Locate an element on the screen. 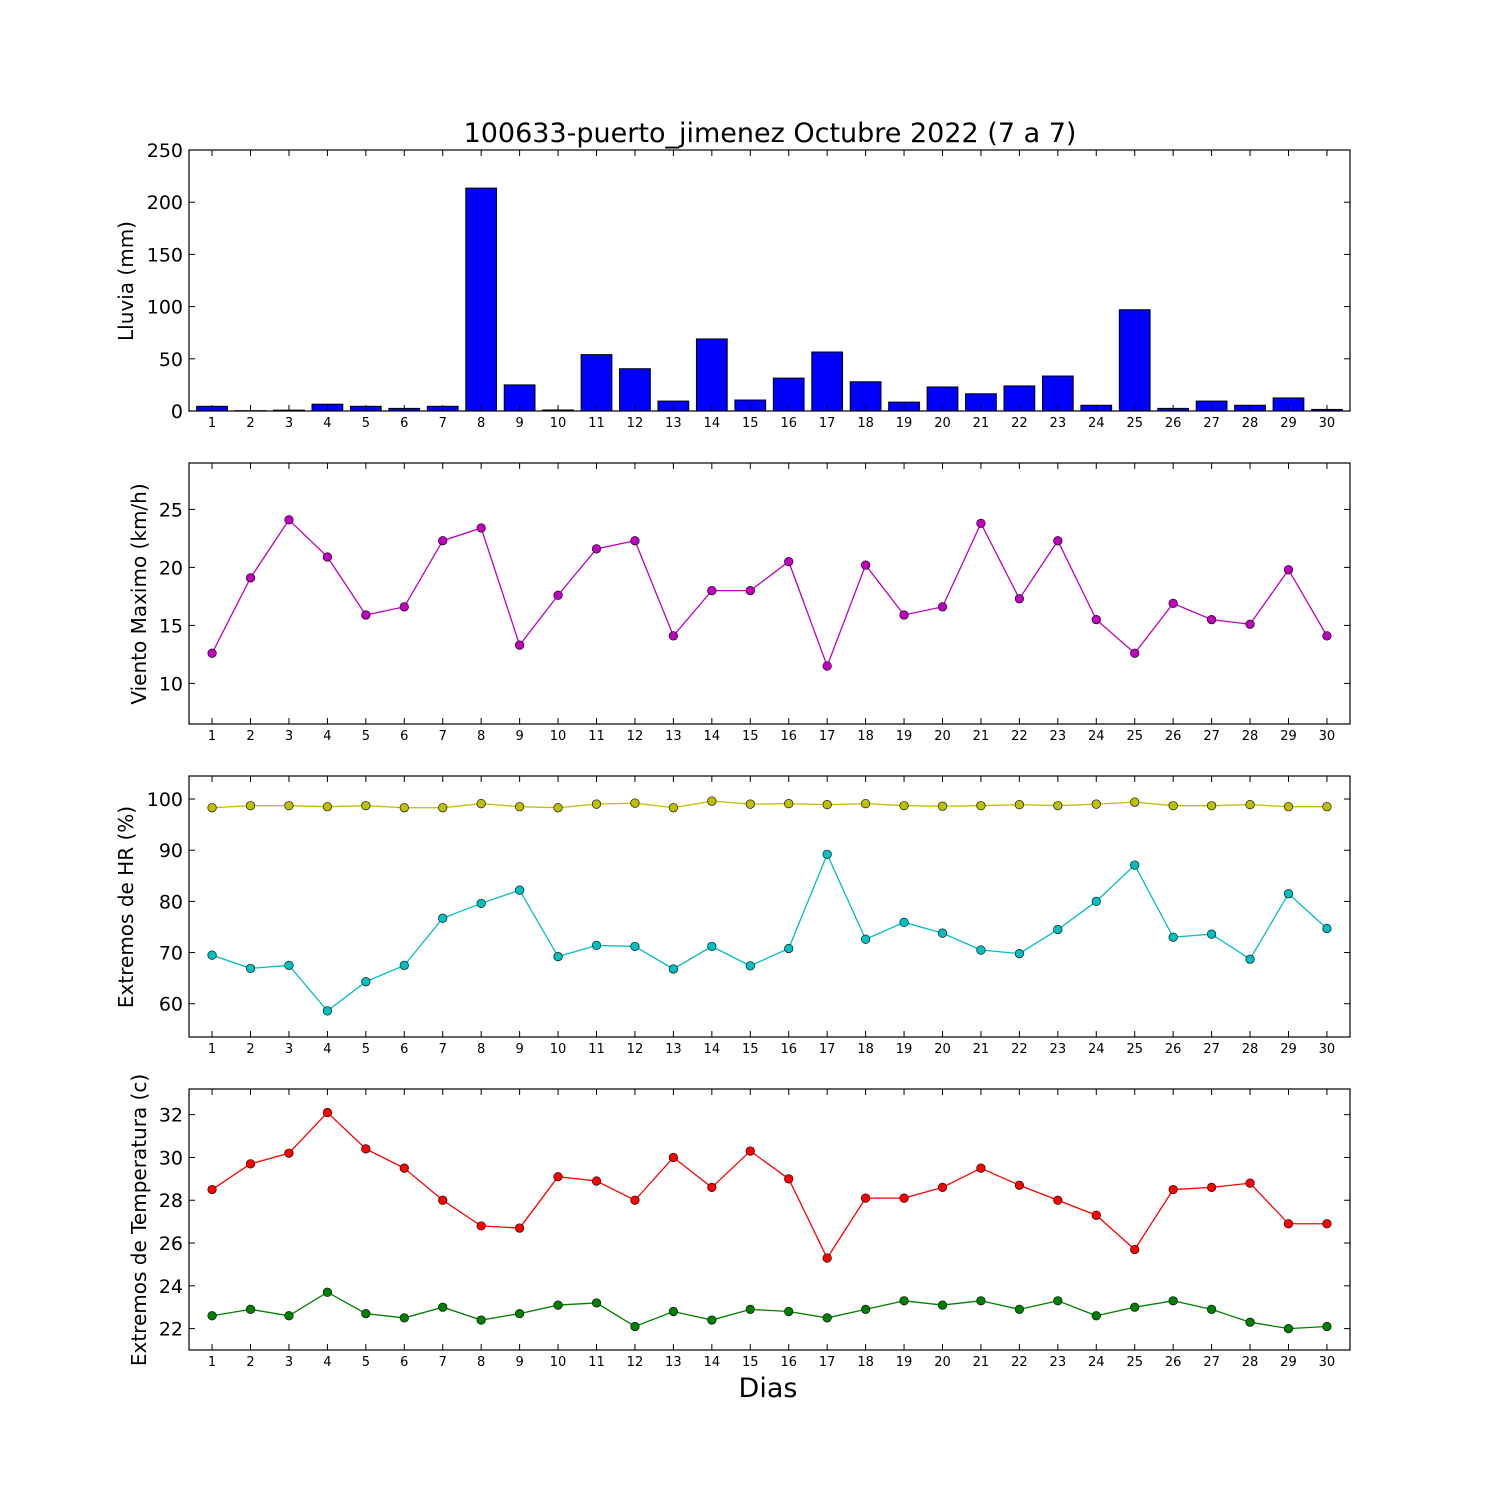  humidity-ylabel: Extremos de HR (%) is located at coordinates (126, 907).